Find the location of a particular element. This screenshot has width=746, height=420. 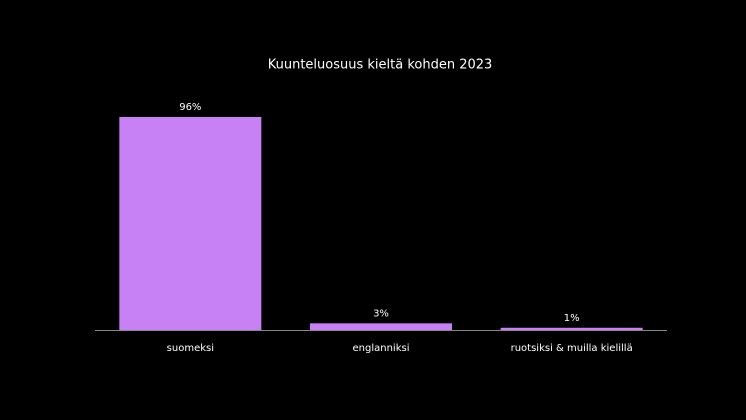

x-tick-label: englanniksi is located at coordinates (381, 348).